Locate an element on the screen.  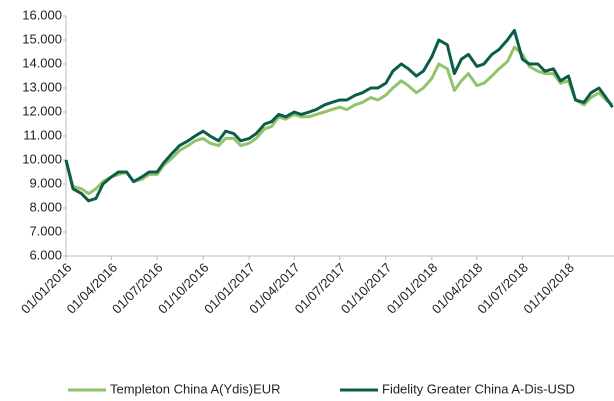
legend-label: Fidelity Greater China A-Dis-USD is located at coordinates (478, 388).